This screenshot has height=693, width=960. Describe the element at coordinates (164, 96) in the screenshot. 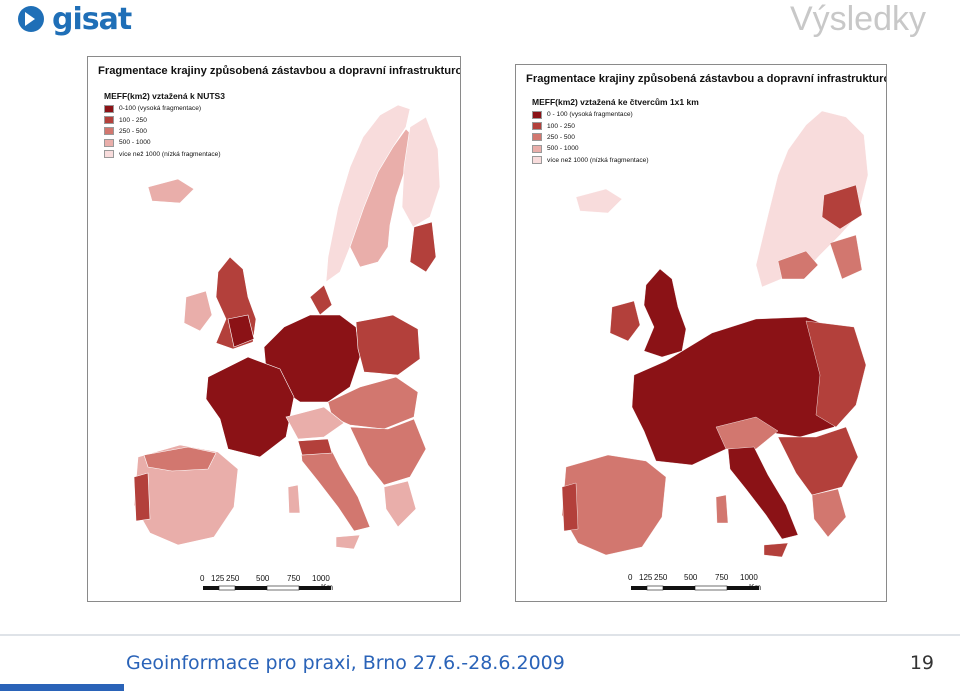

I see `legend-title: MEFF(km2) vztažená k NUTS3` at that location.